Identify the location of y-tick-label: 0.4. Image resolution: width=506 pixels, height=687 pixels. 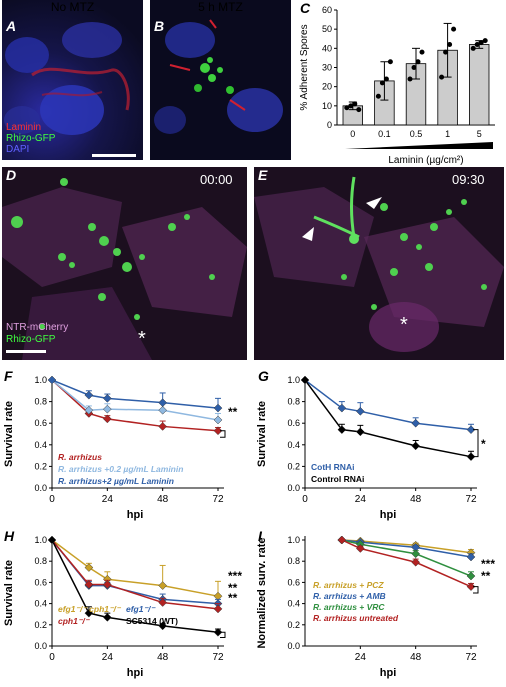
(293, 604).